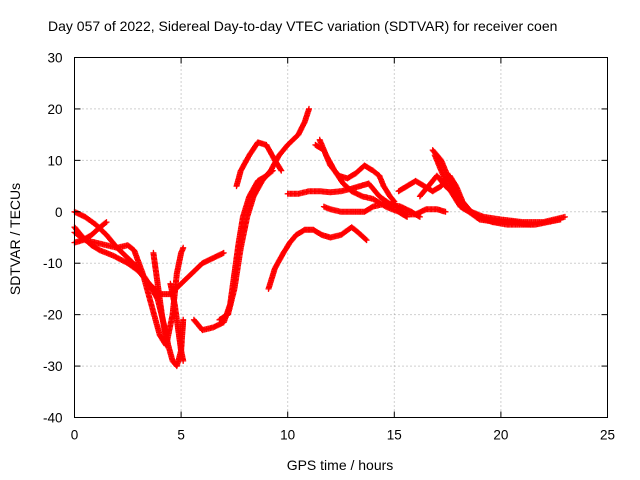  Describe the element at coordinates (394, 435) in the screenshot. I see `x-tick-label: 15` at that location.